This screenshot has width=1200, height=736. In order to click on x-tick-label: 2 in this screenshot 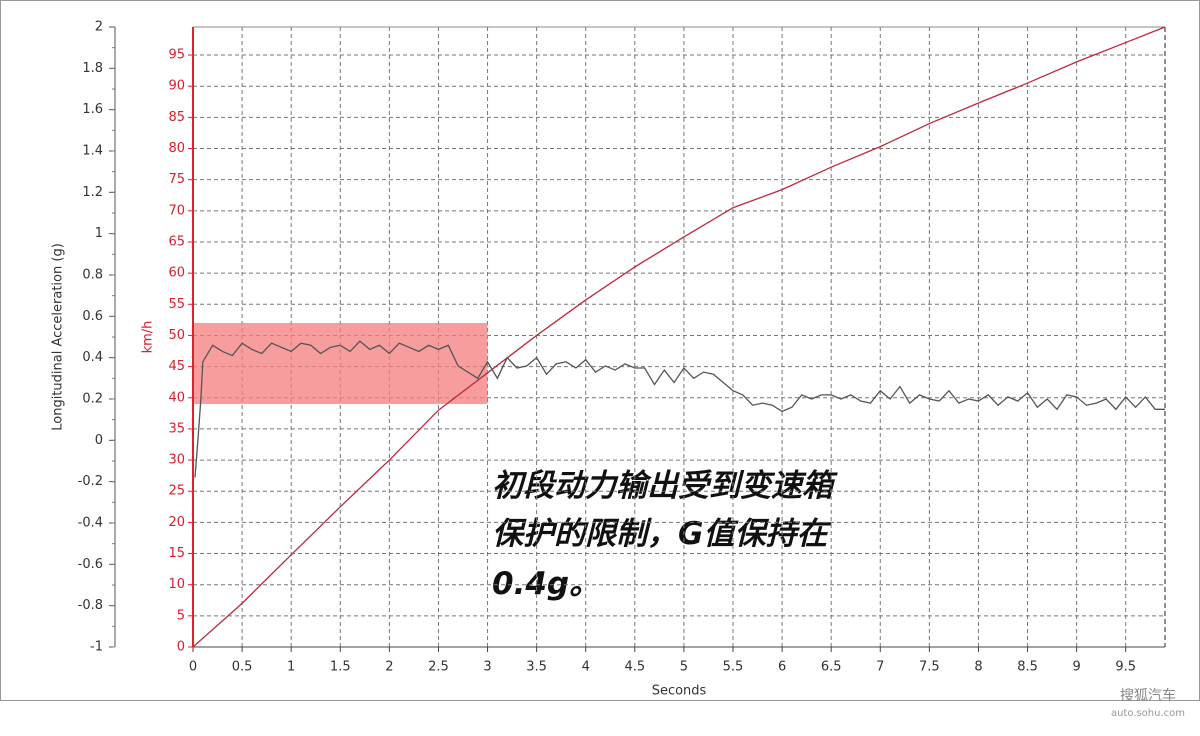, I will do `click(389, 667)`.